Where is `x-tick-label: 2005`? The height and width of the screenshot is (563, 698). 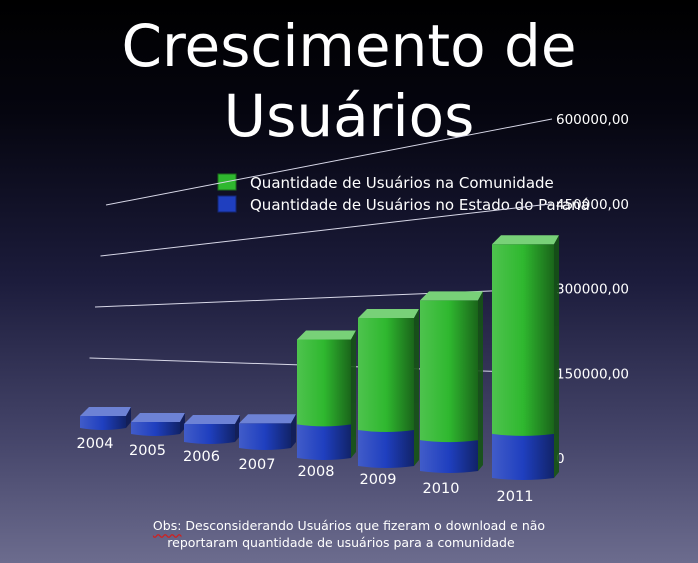 x-tick-label: 2005 is located at coordinates (147, 451).